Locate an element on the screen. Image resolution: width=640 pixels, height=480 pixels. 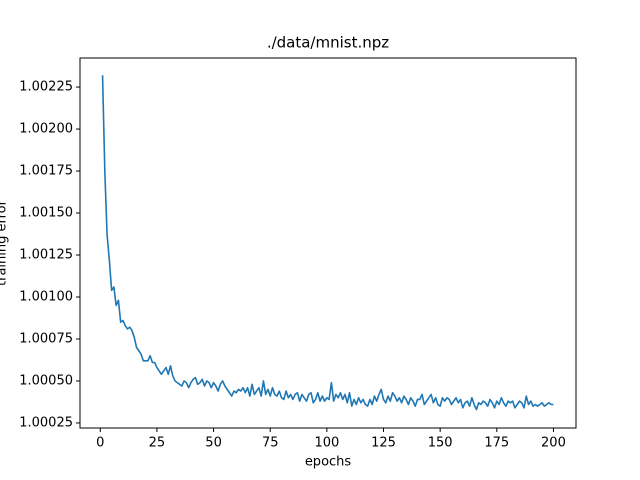
x-axis-label: epochs is located at coordinates (328, 462).